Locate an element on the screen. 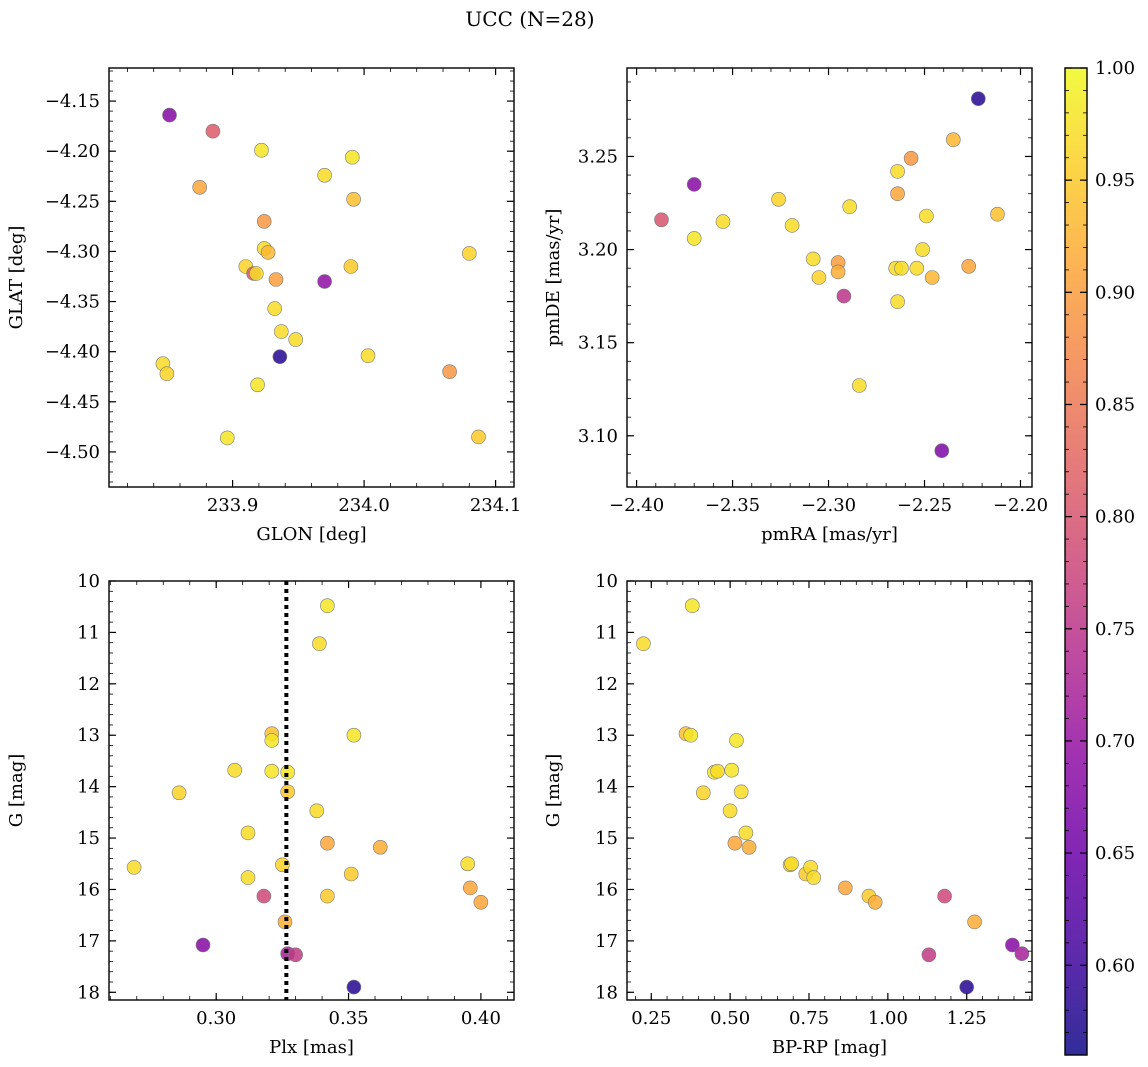 Image resolution: width=1148 pixels, height=1067 pixels. colorbar-tick-label: 1.00 is located at coordinates (1115, 68).